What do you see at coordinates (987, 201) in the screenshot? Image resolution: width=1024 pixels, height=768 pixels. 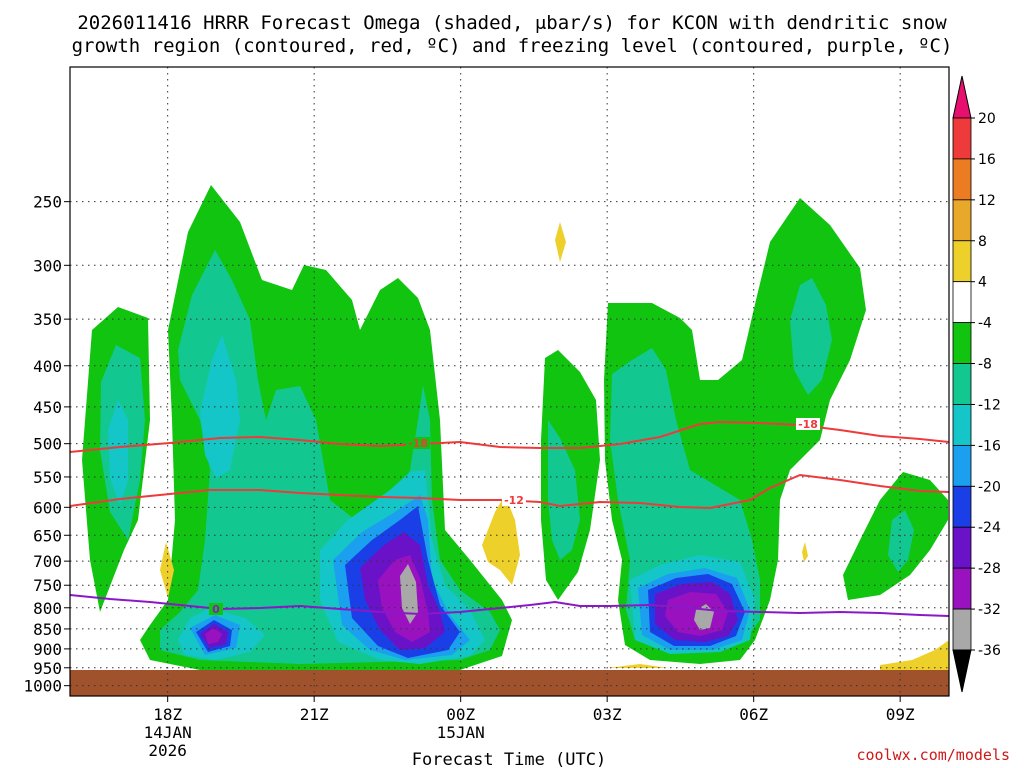 I see `colorbar-label: 12` at bounding box center [987, 201].